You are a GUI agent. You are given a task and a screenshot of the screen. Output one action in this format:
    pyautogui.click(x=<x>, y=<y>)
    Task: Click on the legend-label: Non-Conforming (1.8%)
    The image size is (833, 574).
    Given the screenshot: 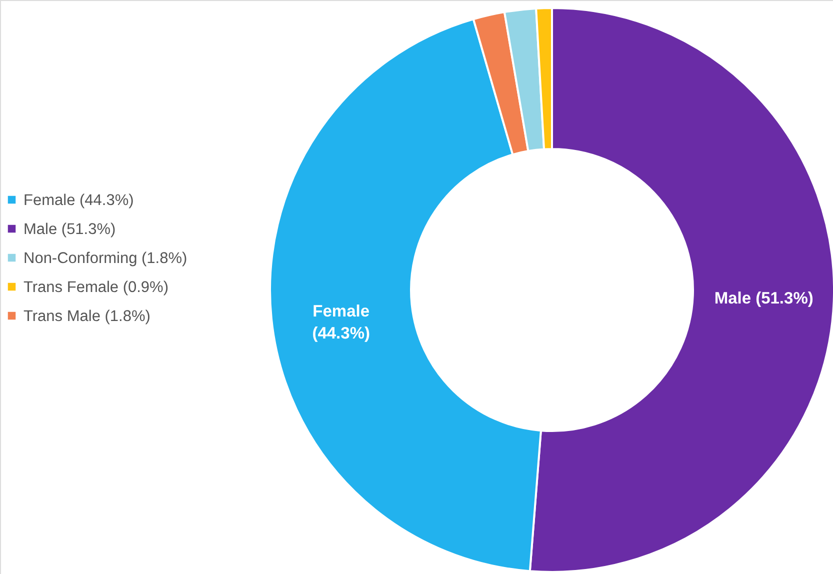 What is the action you would take?
    pyautogui.click(x=106, y=258)
    